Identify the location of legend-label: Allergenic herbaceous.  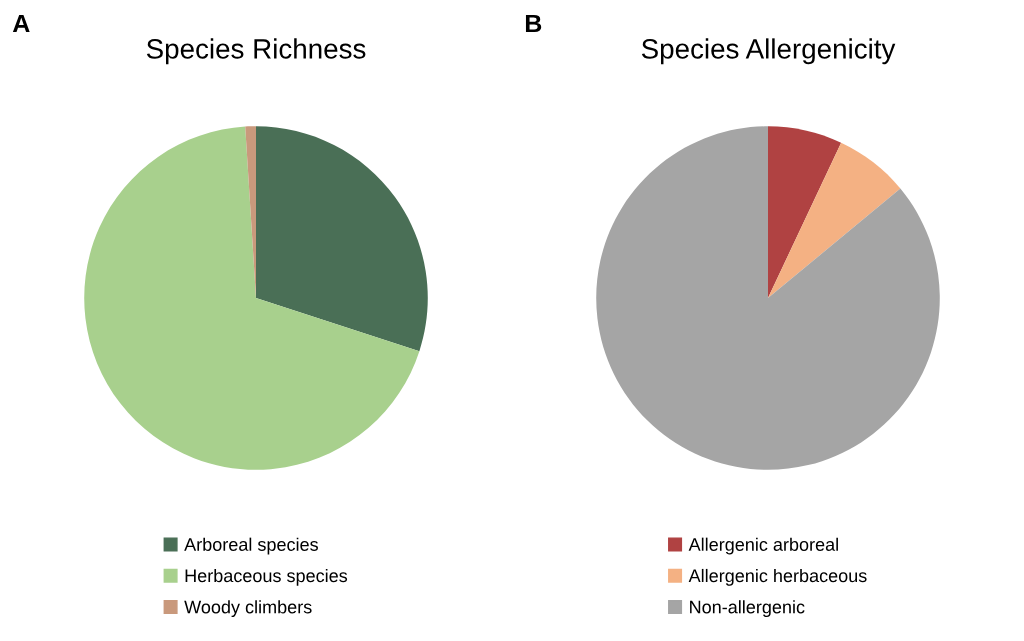
(777, 577).